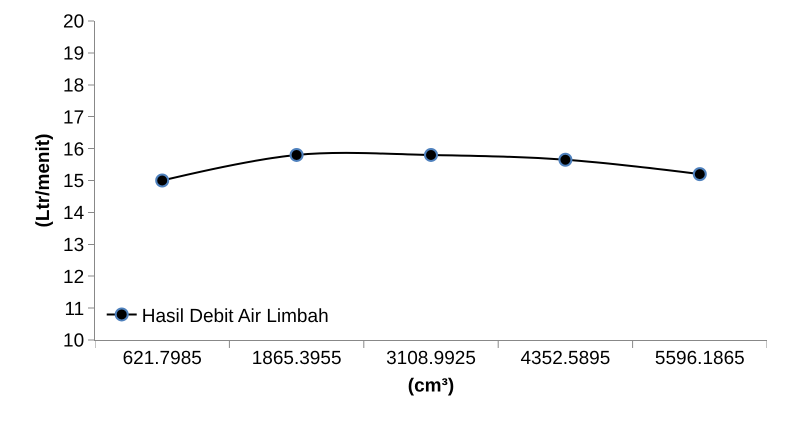  I want to click on y-tick-label: 11, so click(74, 309).